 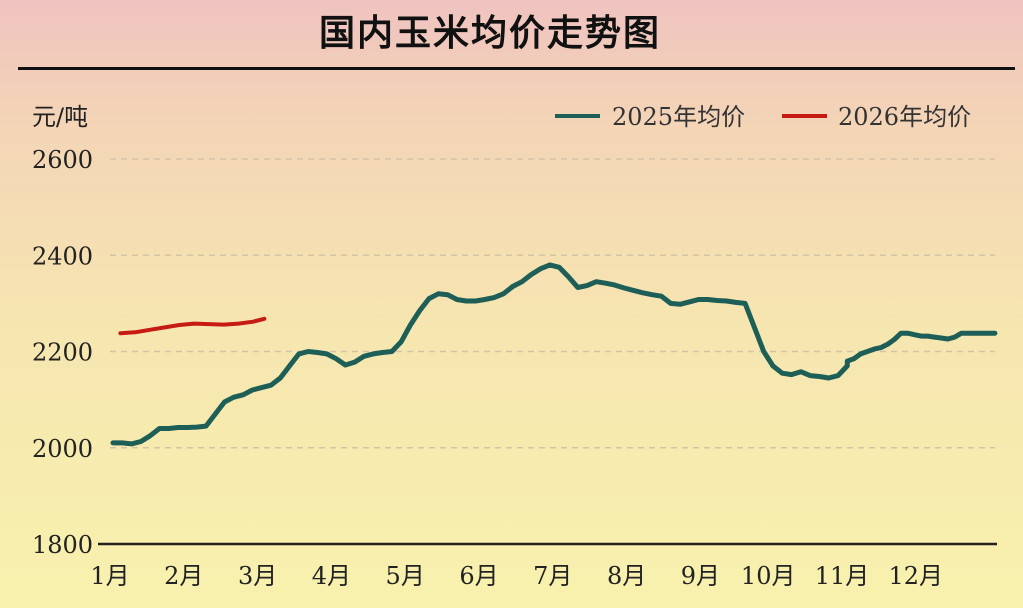 I want to click on x-tick-label: 10月, so click(x=768, y=576).